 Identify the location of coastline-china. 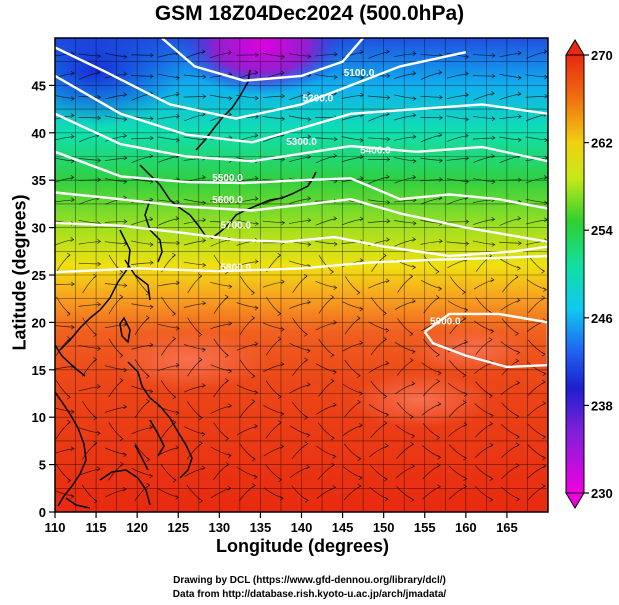
(103, 303).